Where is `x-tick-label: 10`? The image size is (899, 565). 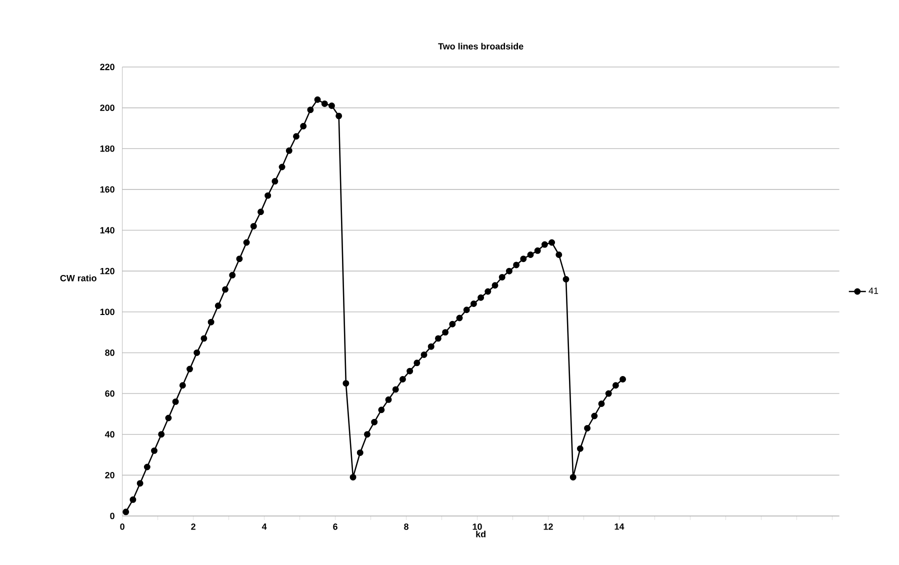
x-tick-label: 10 is located at coordinates (477, 527).